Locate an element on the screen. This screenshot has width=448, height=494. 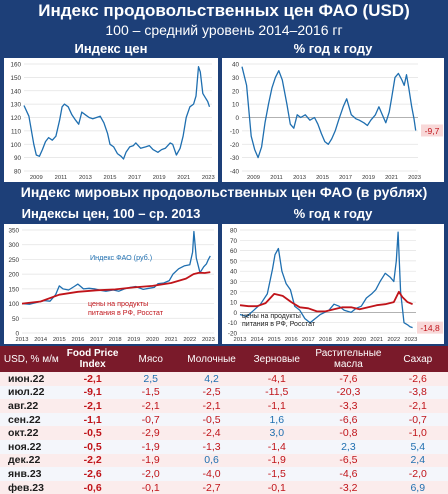
section2-title-text: Индекс мировых продовольственных цен ФАО is located at coordinates (188, 192).